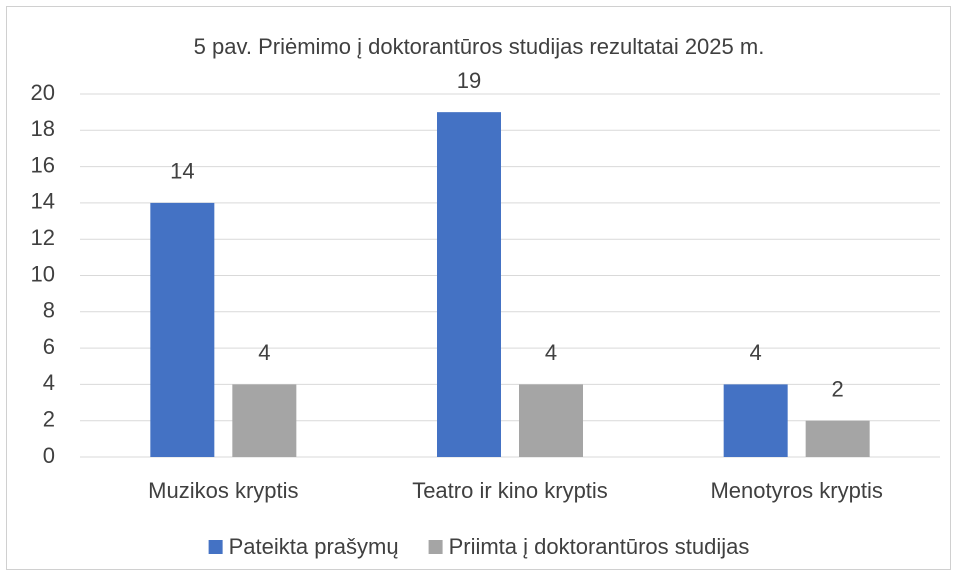 This screenshot has height=577, width=958. What do you see at coordinates (49, 382) in the screenshot?
I see `y-tick-label: 4` at bounding box center [49, 382].